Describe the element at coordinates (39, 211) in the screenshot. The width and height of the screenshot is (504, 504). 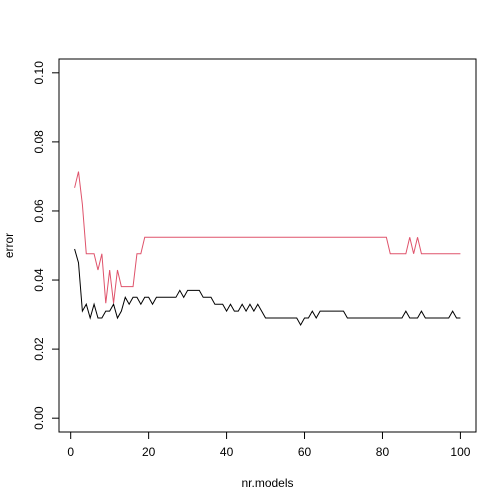
I see `y-tick-label: 0.06` at that location.